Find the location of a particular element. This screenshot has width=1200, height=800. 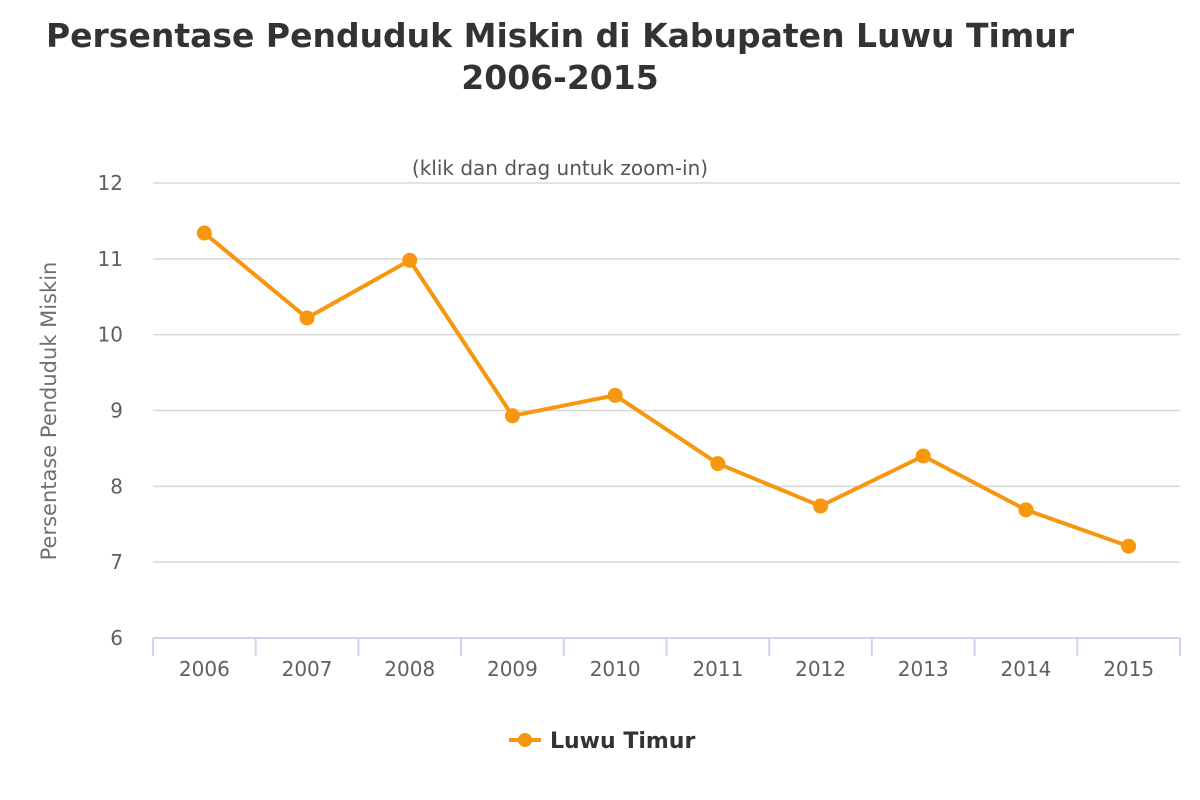

data-point-2010 is located at coordinates (615, 395).